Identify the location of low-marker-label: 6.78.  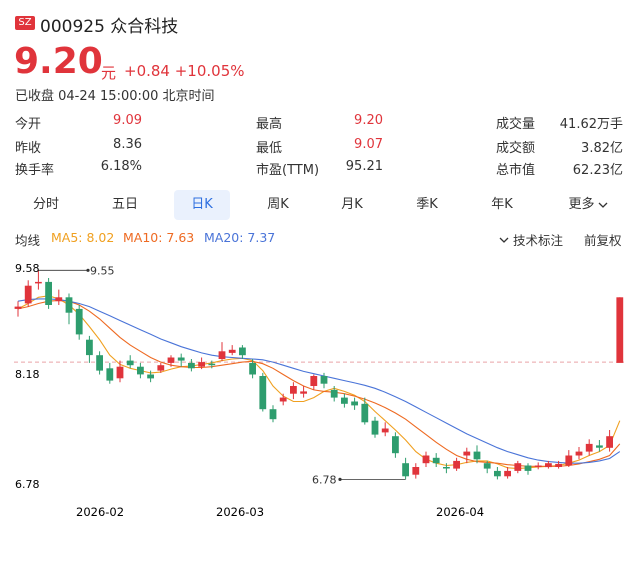
(324, 479).